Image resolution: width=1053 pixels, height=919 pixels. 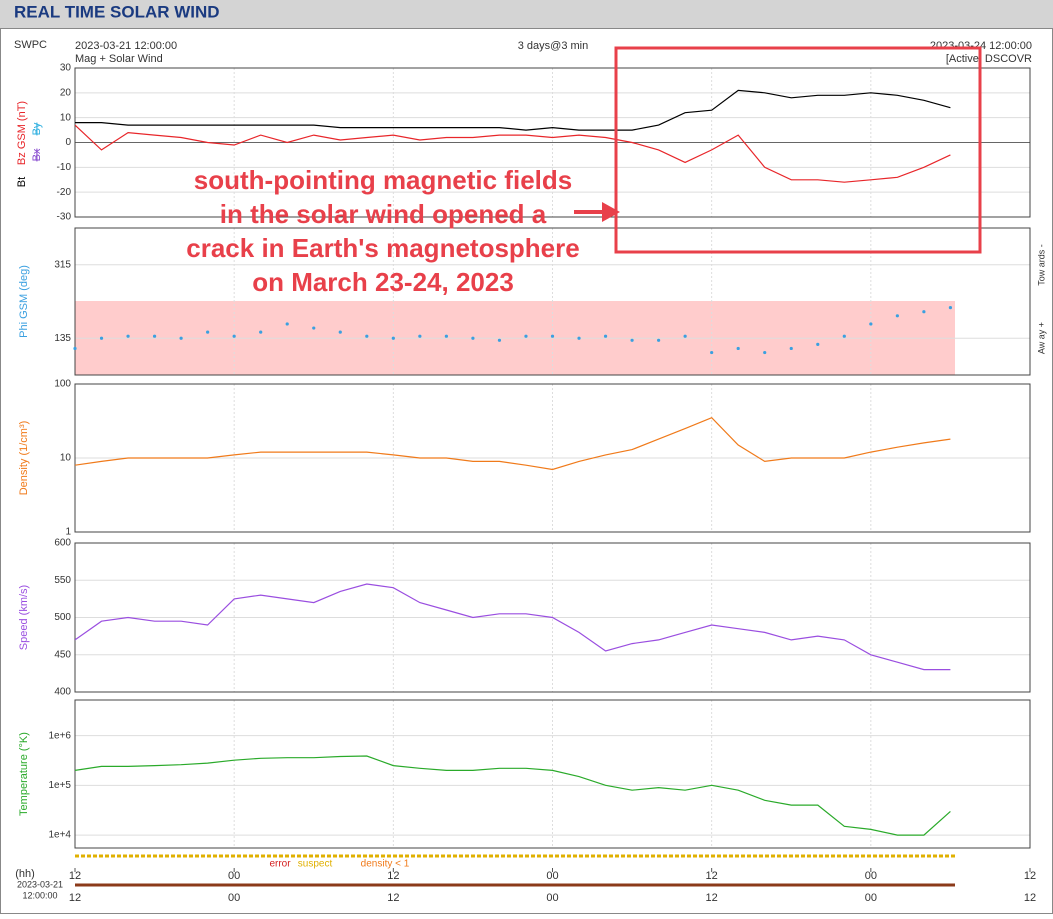 What do you see at coordinates (1041, 338) in the screenshot?
I see `side-label: Aw ay +` at bounding box center [1041, 338].